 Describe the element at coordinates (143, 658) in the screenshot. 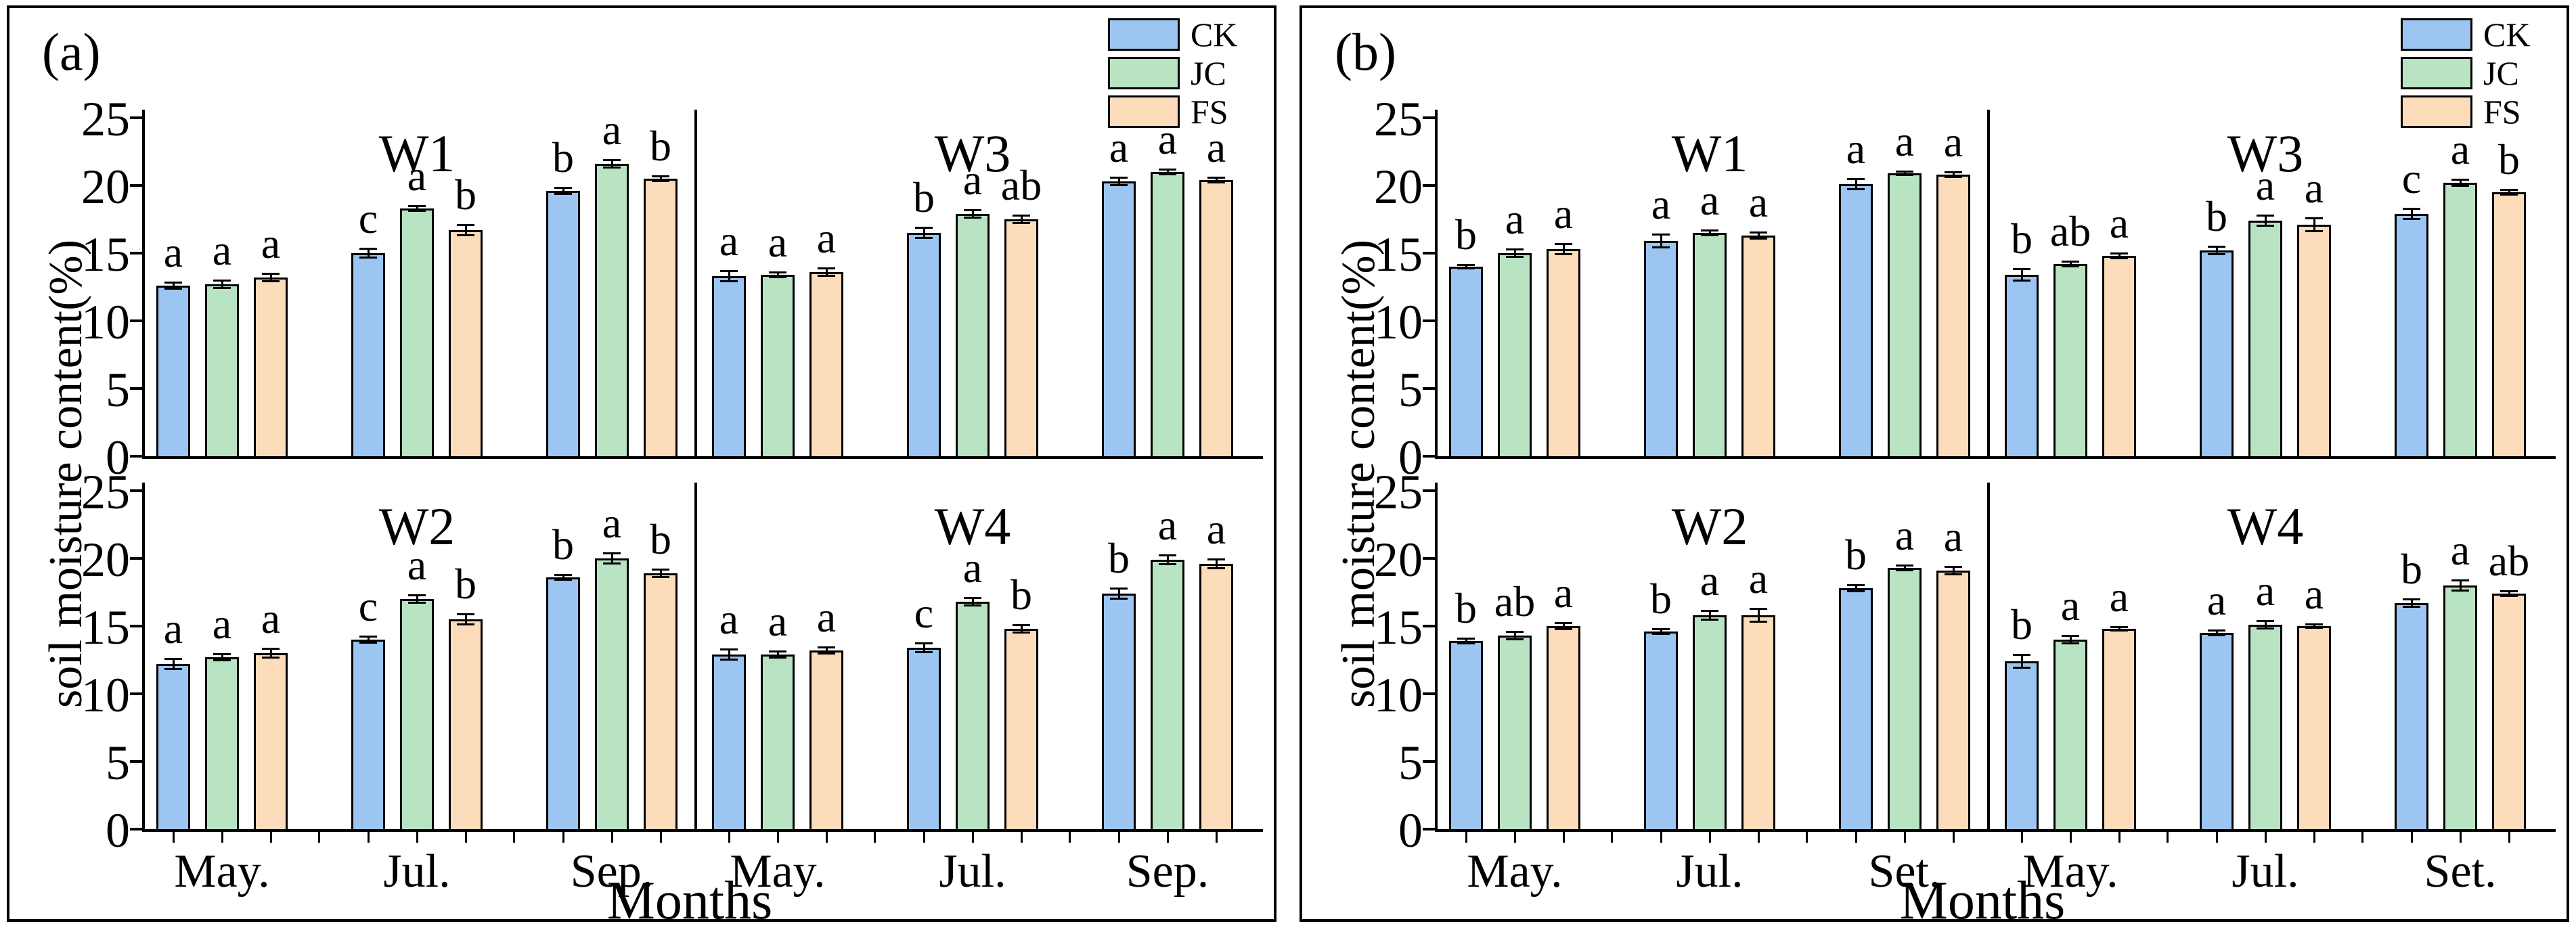

I see `y-axis-spine` at that location.